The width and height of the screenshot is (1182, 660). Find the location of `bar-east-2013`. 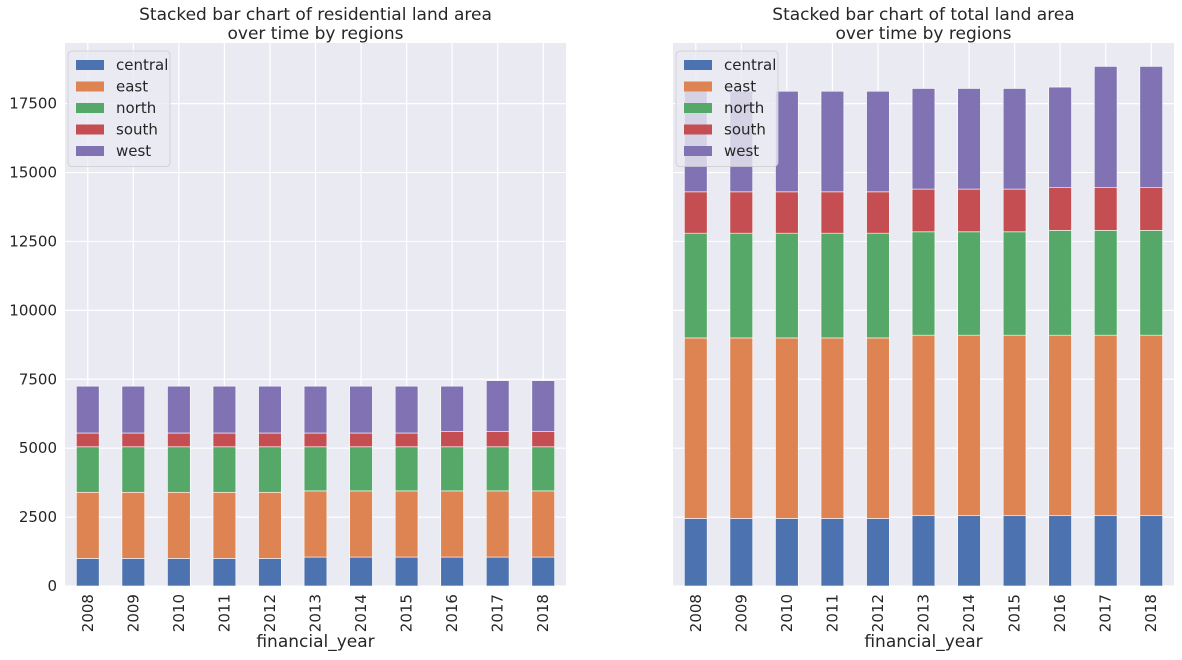

bar-east-2013 is located at coordinates (315, 524).